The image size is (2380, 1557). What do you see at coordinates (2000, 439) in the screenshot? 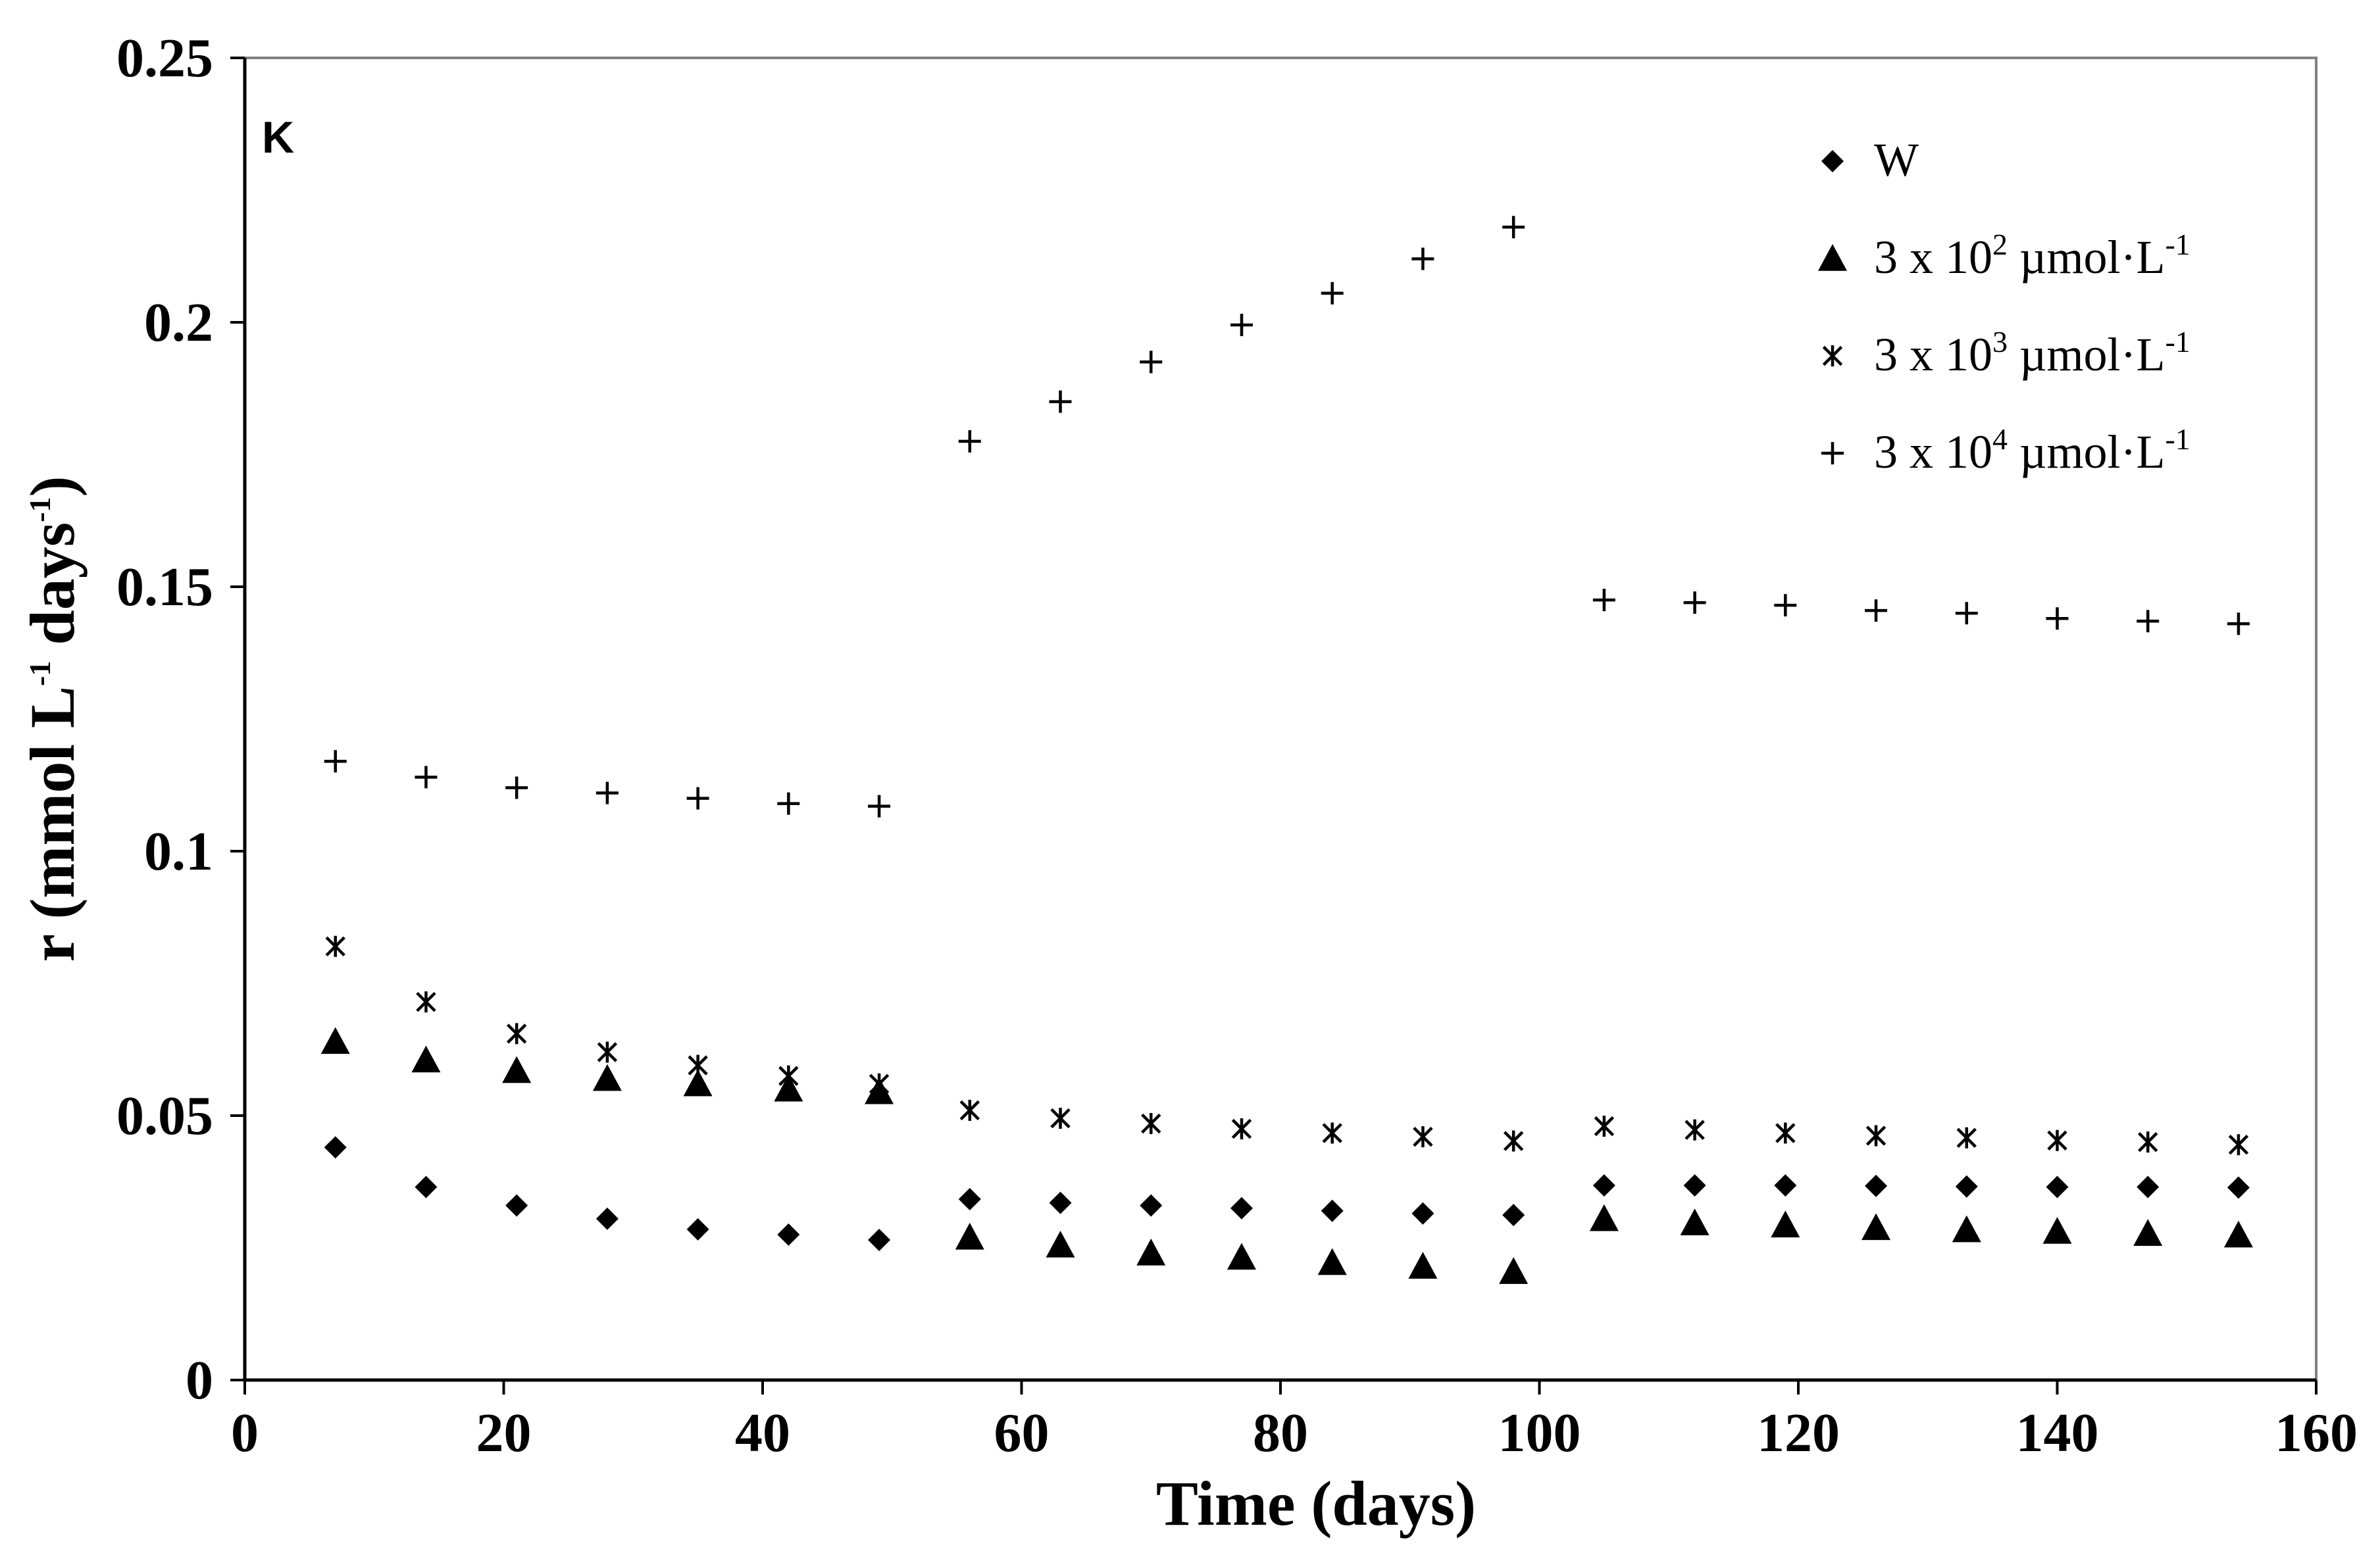
I see `legend-label-exponent: 4` at bounding box center [2000, 439].